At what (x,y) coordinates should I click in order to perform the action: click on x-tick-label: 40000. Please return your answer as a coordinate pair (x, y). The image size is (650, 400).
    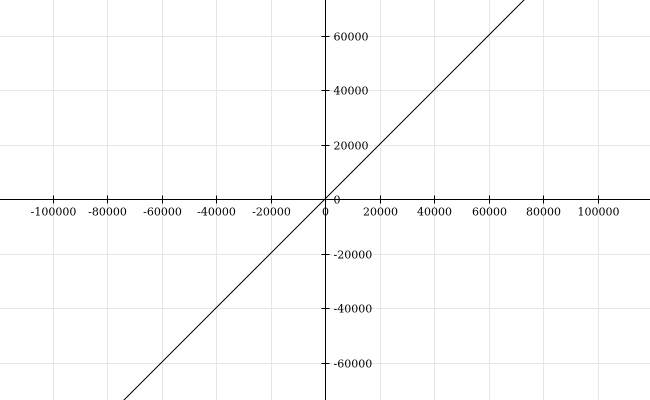
    Looking at the image, I should click on (434, 212).